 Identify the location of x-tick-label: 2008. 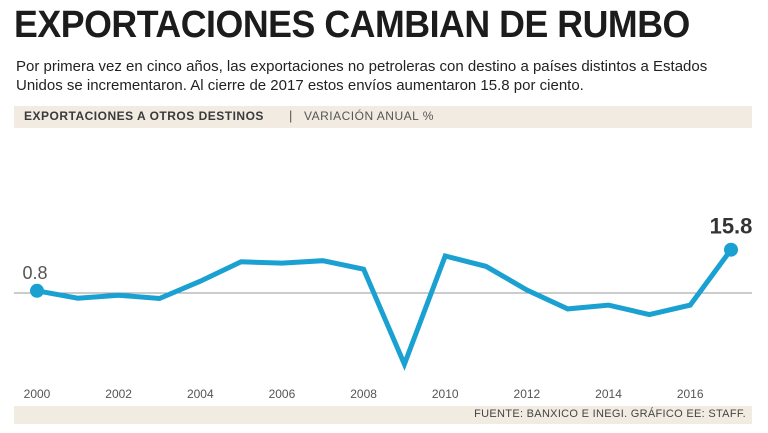
(363, 394).